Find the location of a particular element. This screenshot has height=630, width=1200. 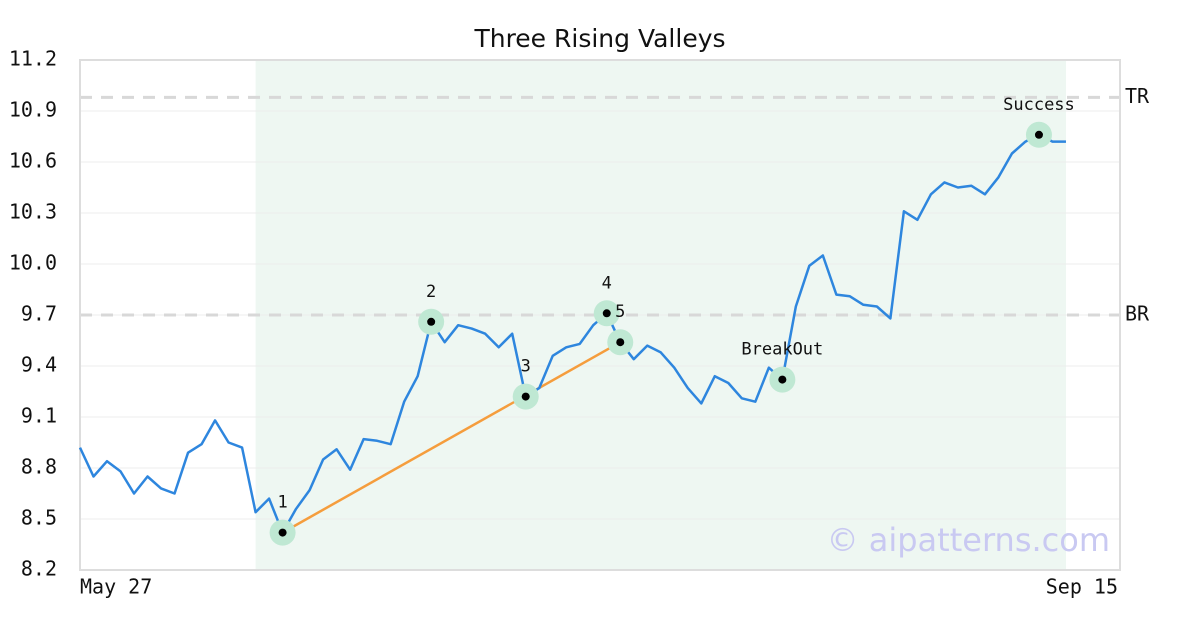

y-tick-label: 10.0 is located at coordinates (33, 263).